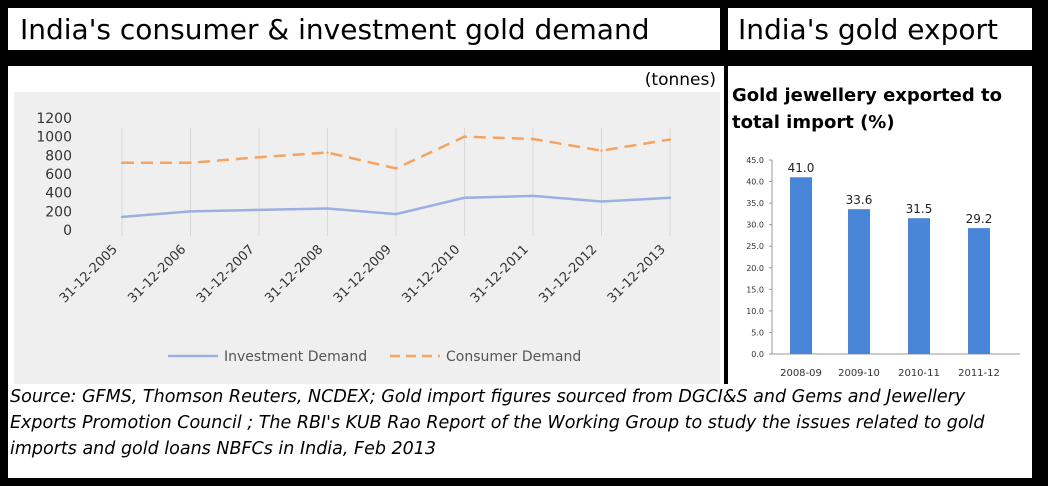  I want to click on x-tick-label: 31-12-2006, so click(157, 274).